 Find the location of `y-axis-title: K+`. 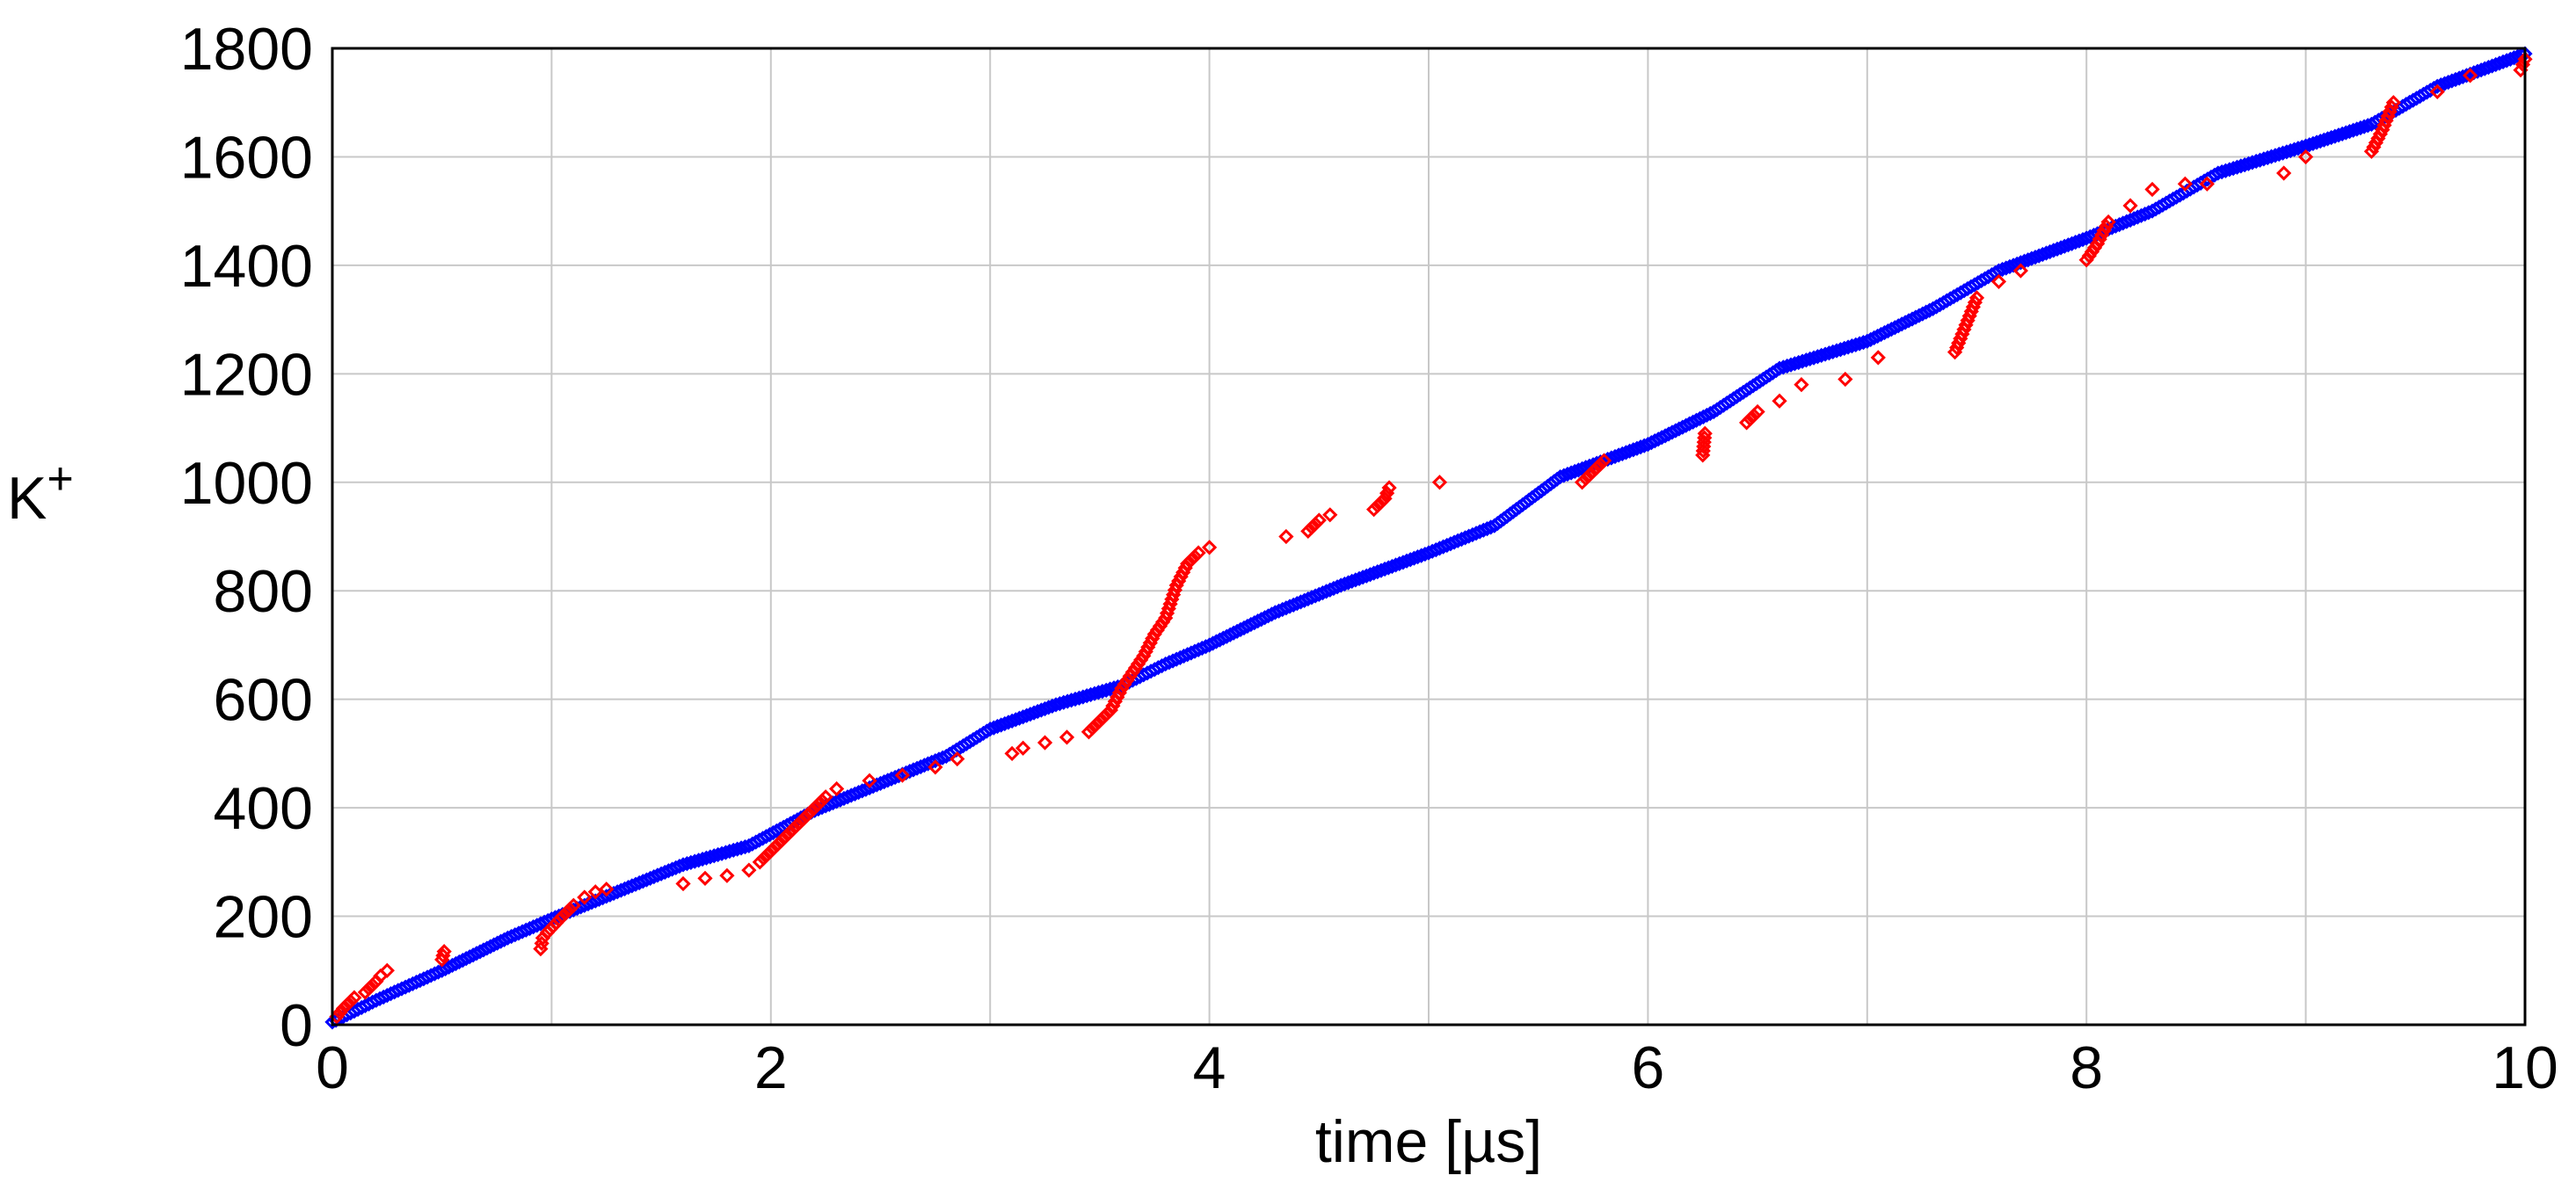

y-axis-title: K+ is located at coordinates (40, 493).